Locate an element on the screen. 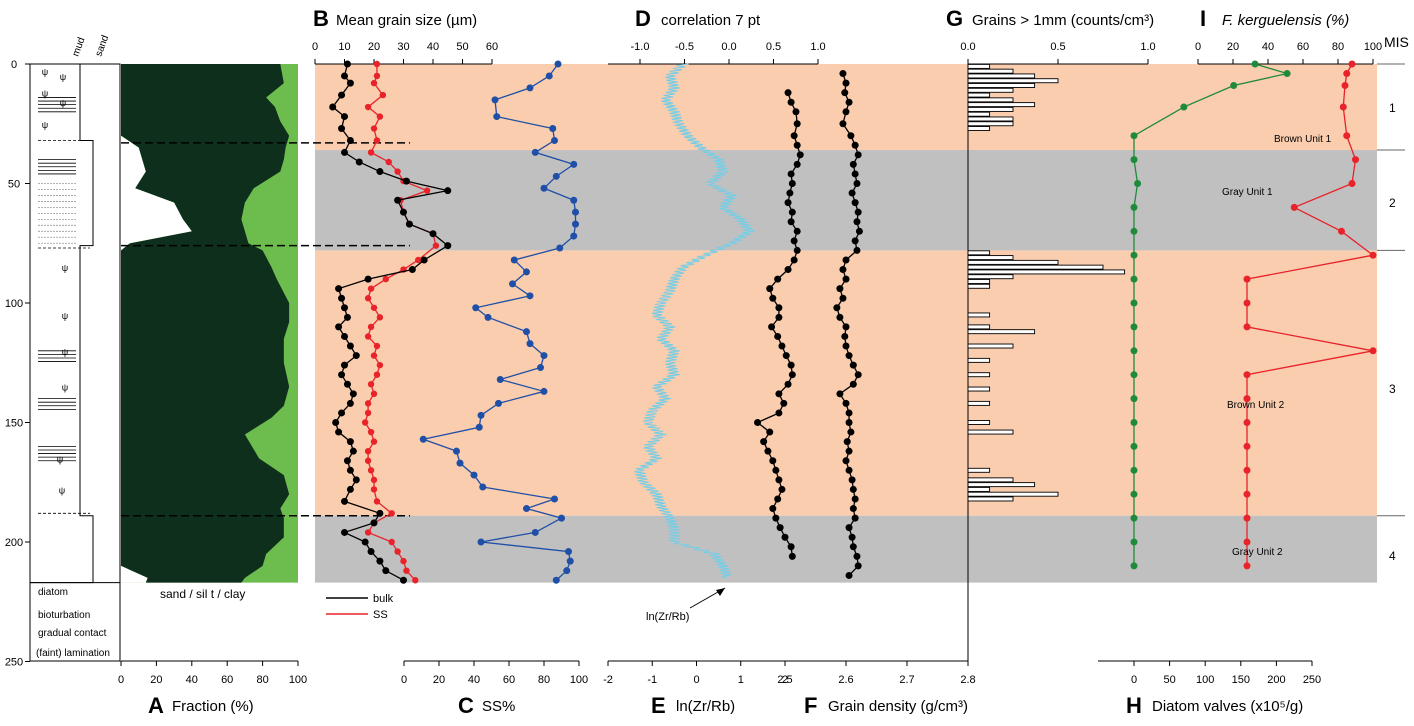 The width and height of the screenshot is (1414, 726). panel-f-tick-label: 2.6 is located at coordinates (845, 680).